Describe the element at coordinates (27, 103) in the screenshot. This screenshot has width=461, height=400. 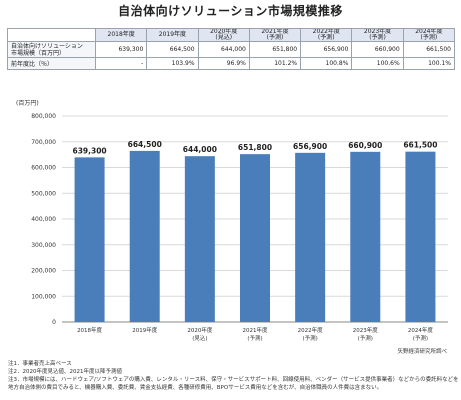
I see `y-axis-unit: (百万円)` at that location.